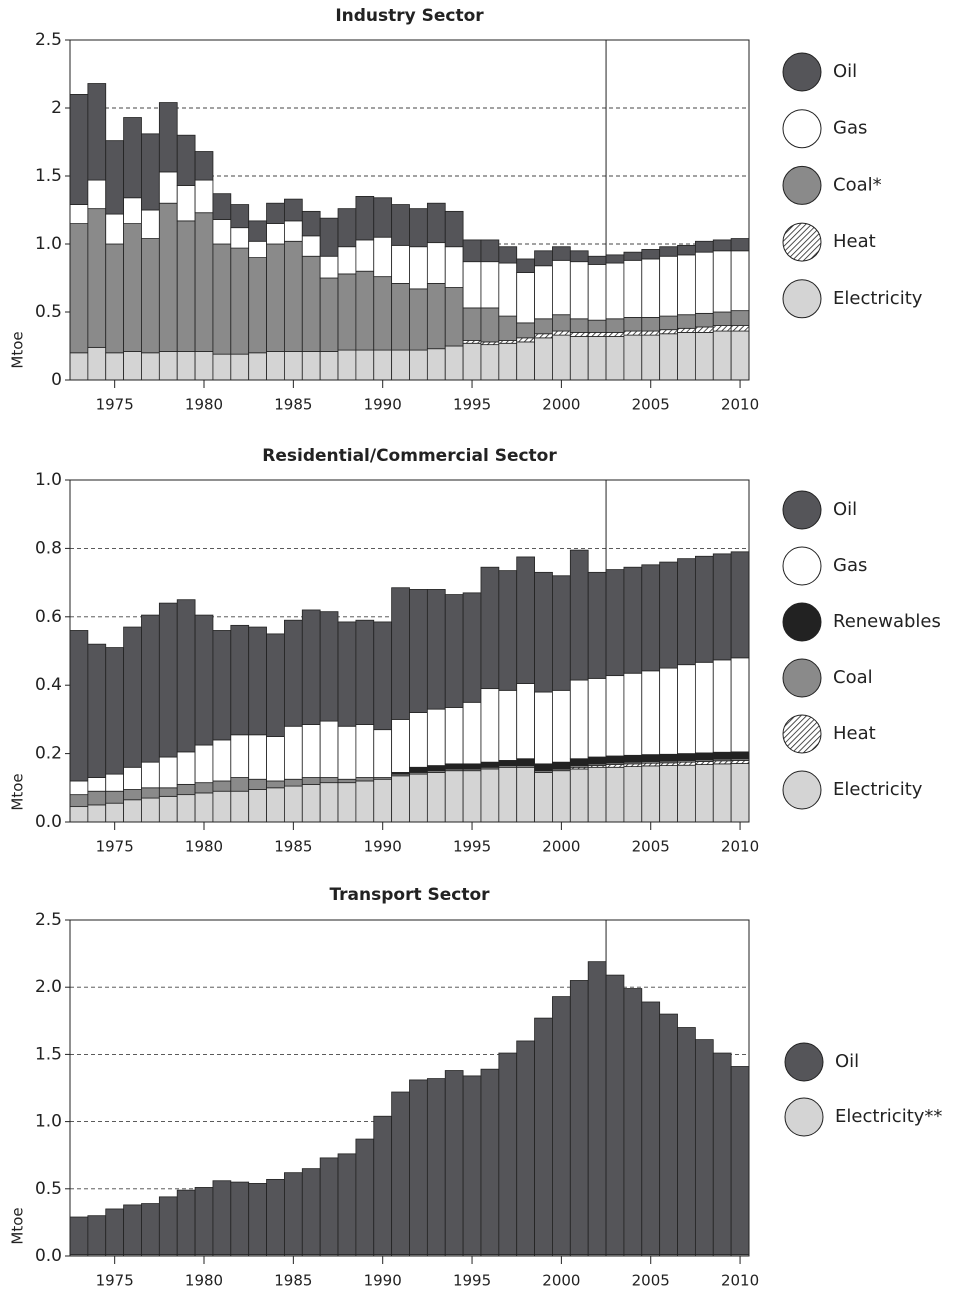 The height and width of the screenshot is (1293, 955). What do you see at coordinates (409, 895) in the screenshot?
I see `chart-title: Transport Sector` at bounding box center [409, 895].